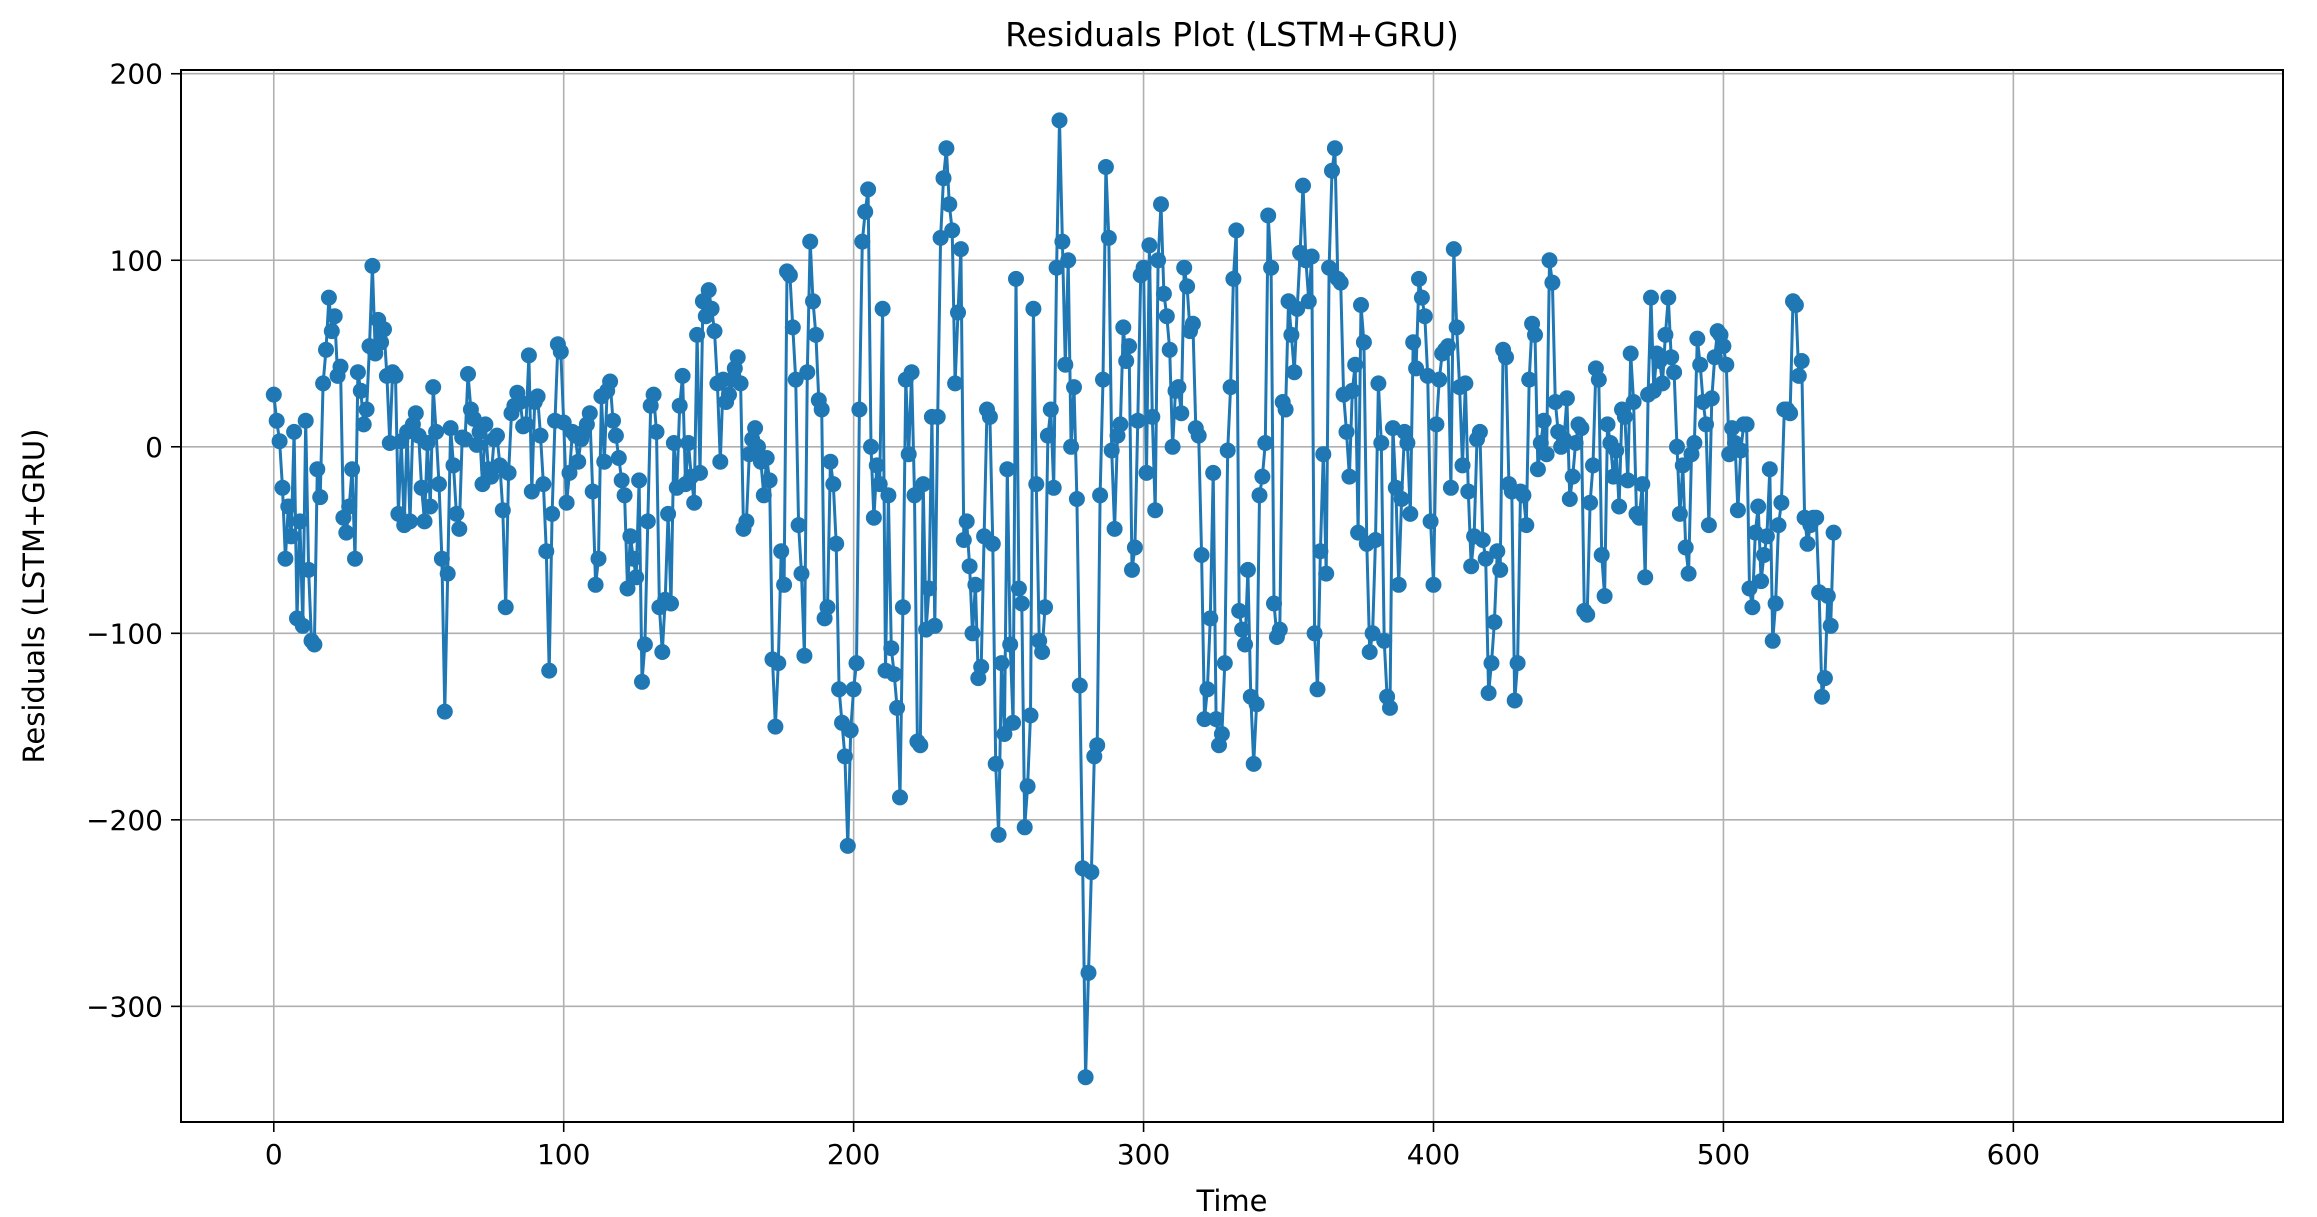 This screenshot has height=1217, width=2317. Describe the element at coordinates (34, 596) in the screenshot. I see `y-axis-label: Residuals (LSTM+GRU)` at that location.